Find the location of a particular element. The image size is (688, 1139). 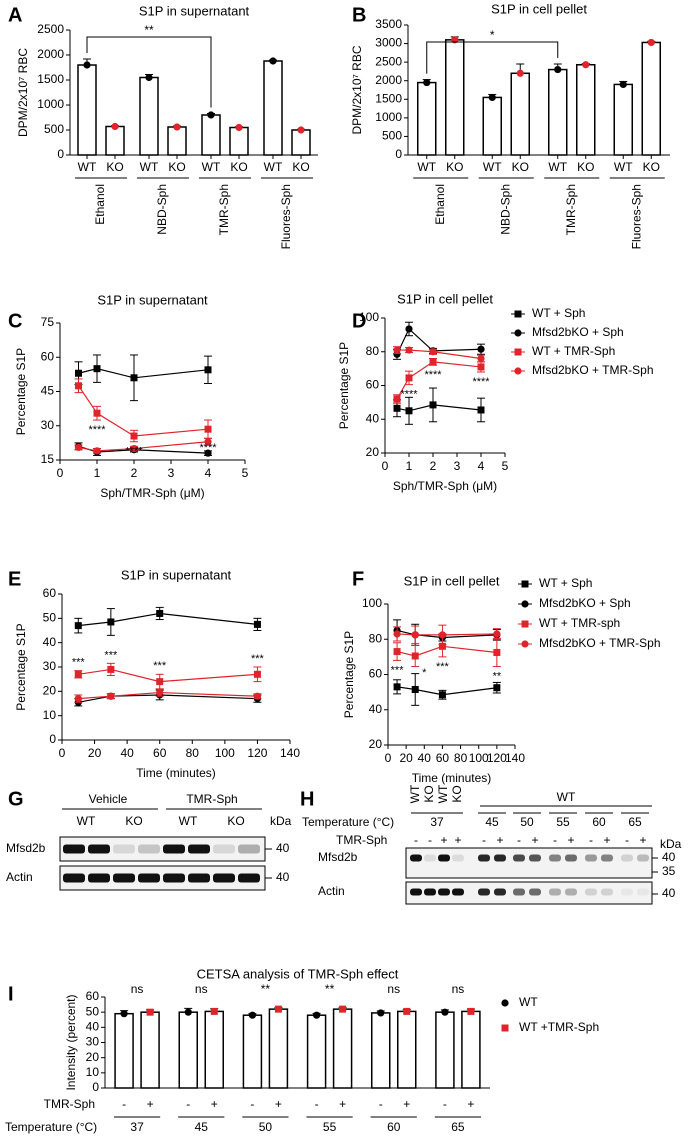

x-tick-label: 40 is located at coordinates (127, 753).